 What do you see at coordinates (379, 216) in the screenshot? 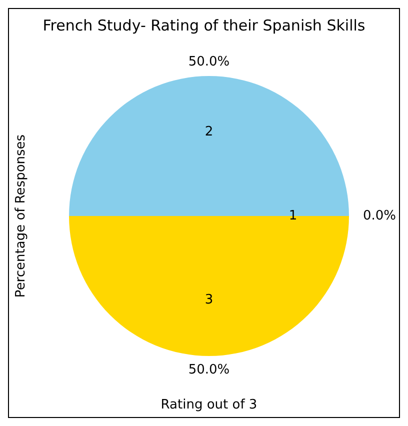
I see `text: 0.0%` at bounding box center [379, 216].